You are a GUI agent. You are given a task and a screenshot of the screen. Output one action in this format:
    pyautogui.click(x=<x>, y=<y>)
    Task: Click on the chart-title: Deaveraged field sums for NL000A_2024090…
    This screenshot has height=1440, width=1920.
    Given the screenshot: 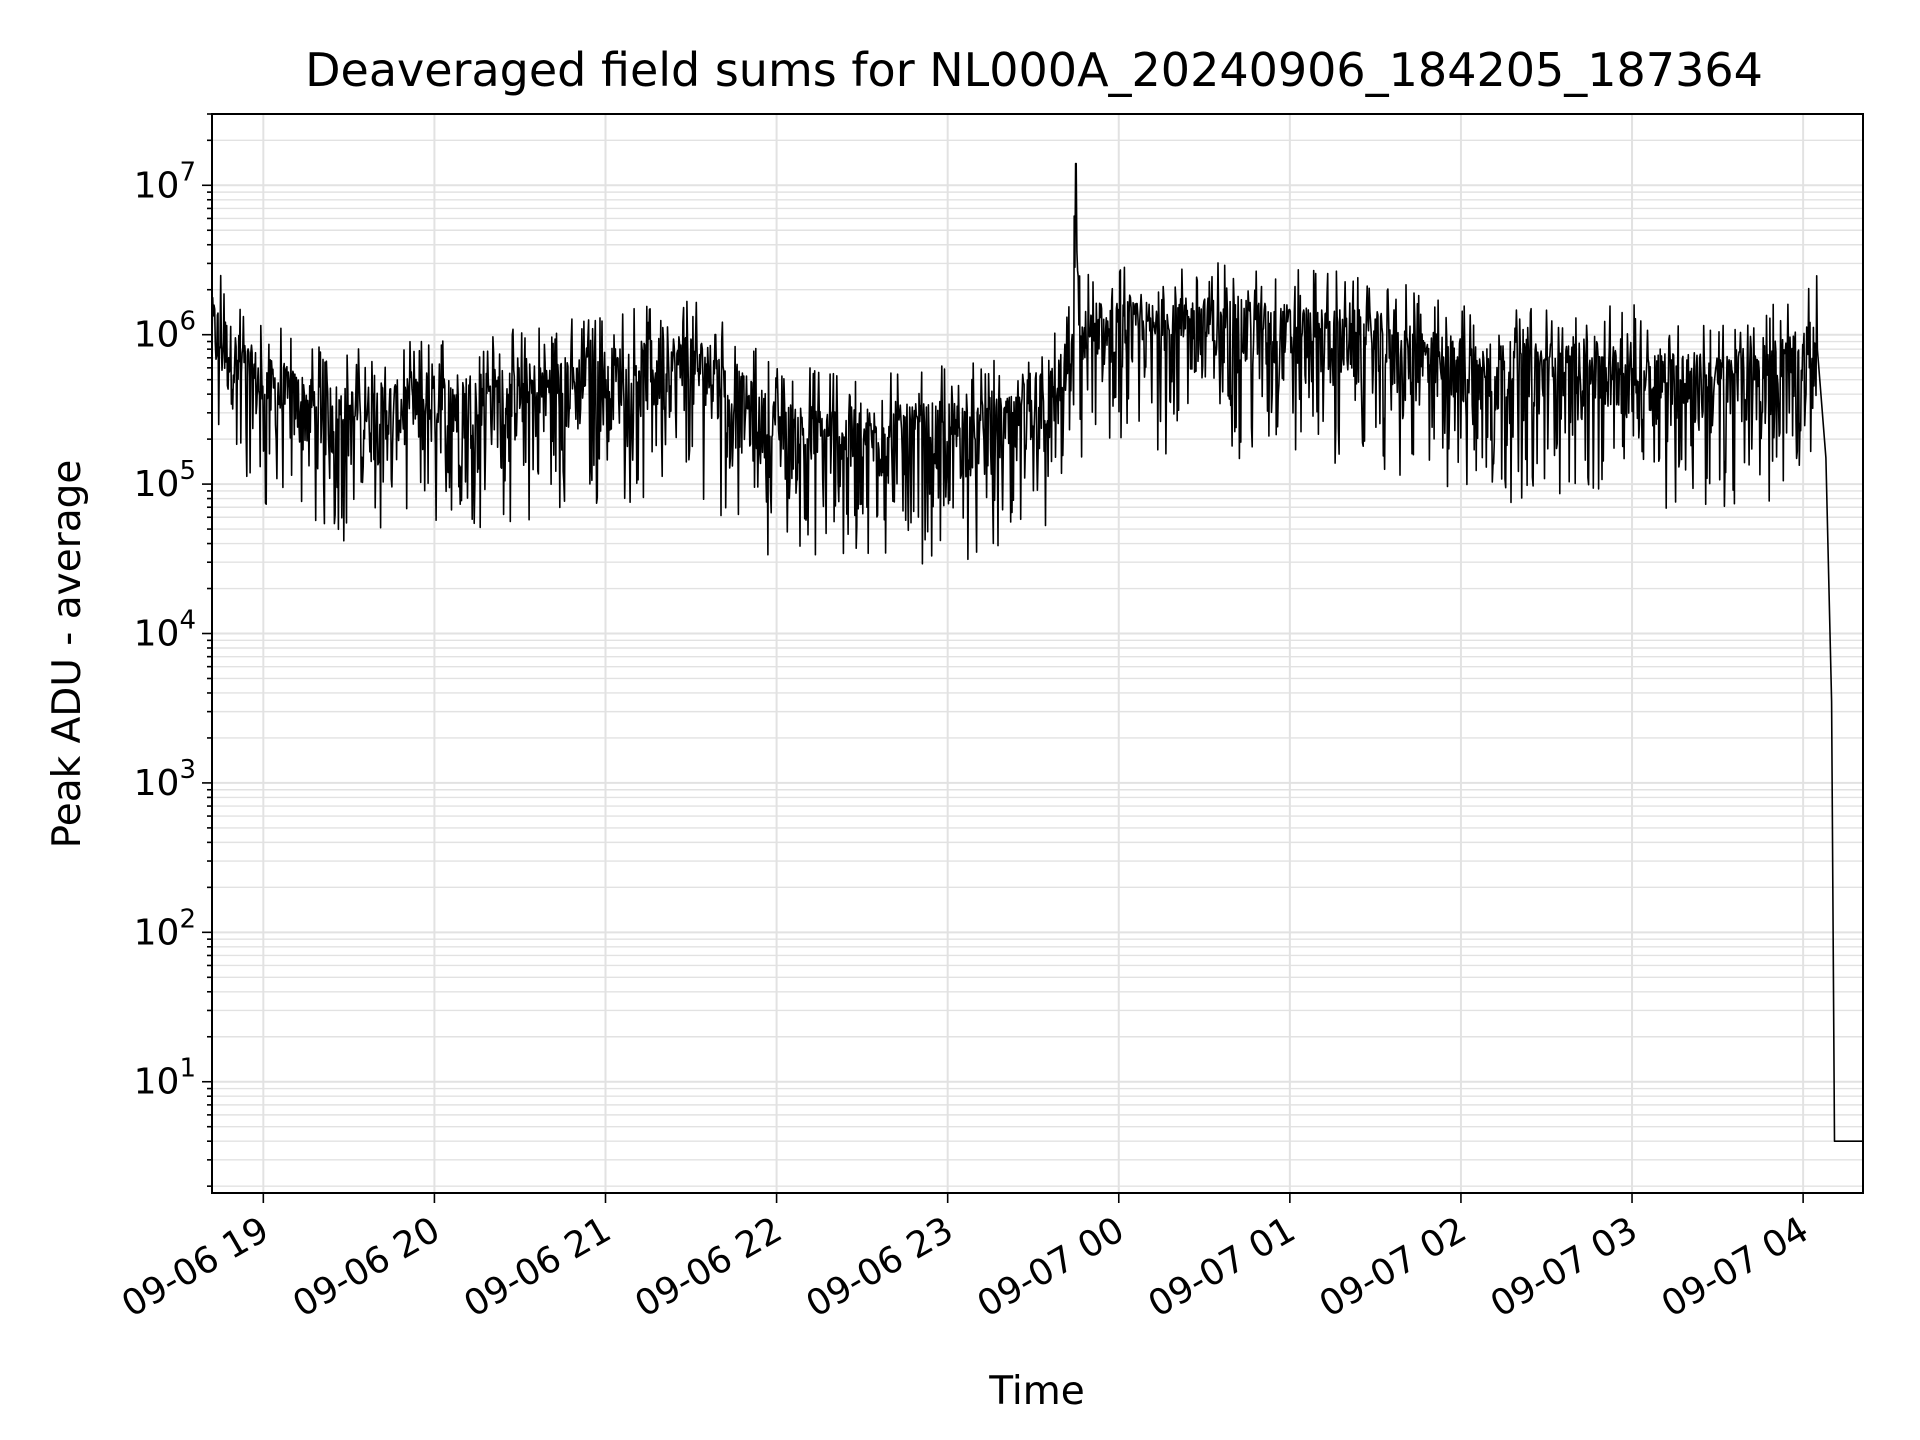 What is the action you would take?
    pyautogui.click(x=1034, y=70)
    